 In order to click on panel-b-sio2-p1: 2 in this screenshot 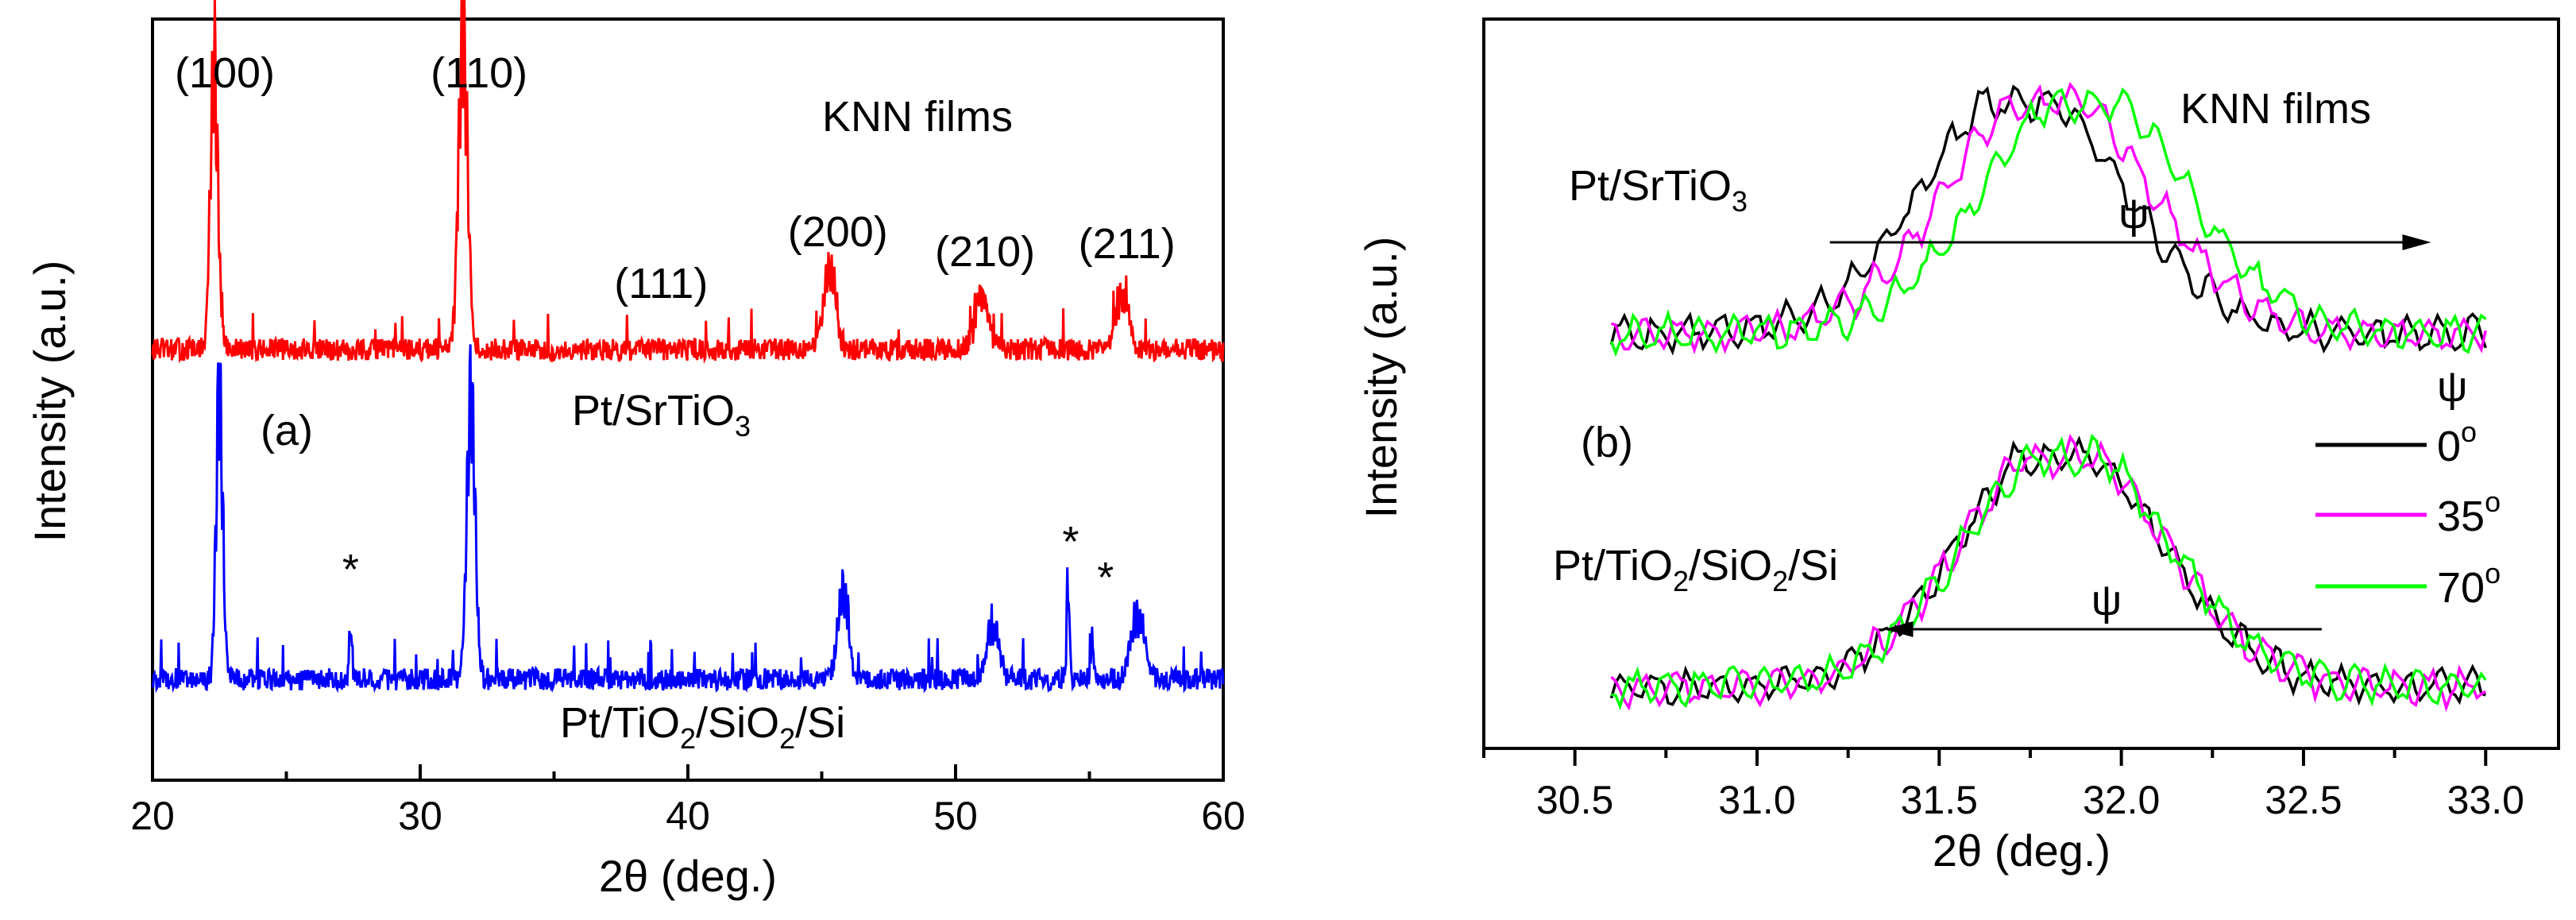, I will do `click(1681, 581)`.